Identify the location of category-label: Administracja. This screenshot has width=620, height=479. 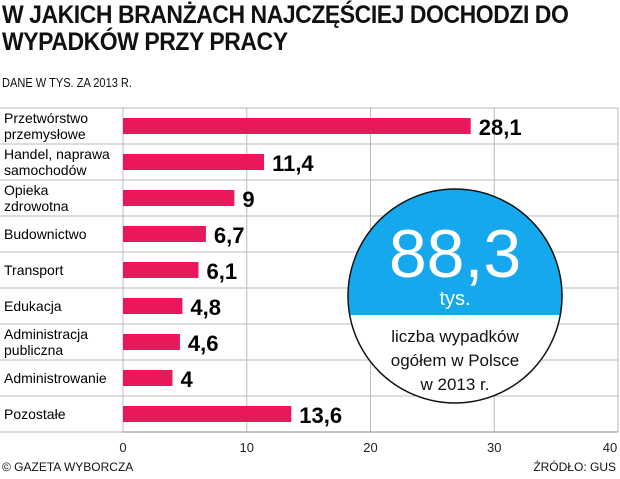
(46, 334).